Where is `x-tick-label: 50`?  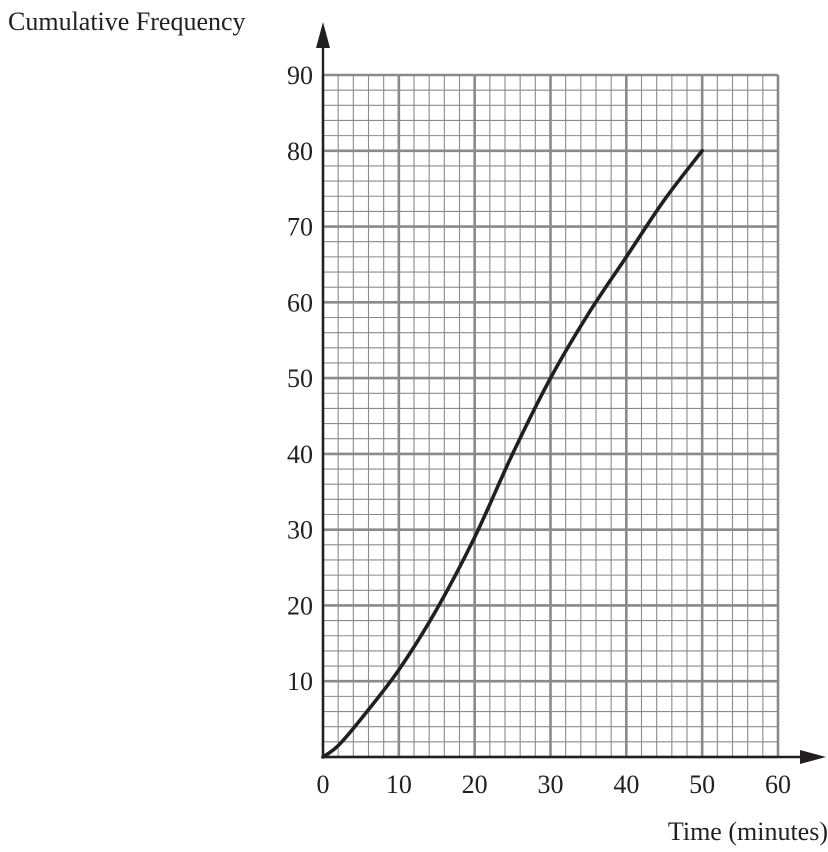 x-tick-label: 50 is located at coordinates (702, 784).